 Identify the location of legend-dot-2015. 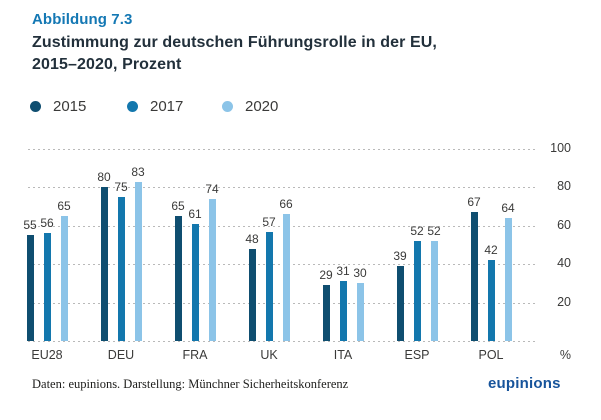
(35, 106).